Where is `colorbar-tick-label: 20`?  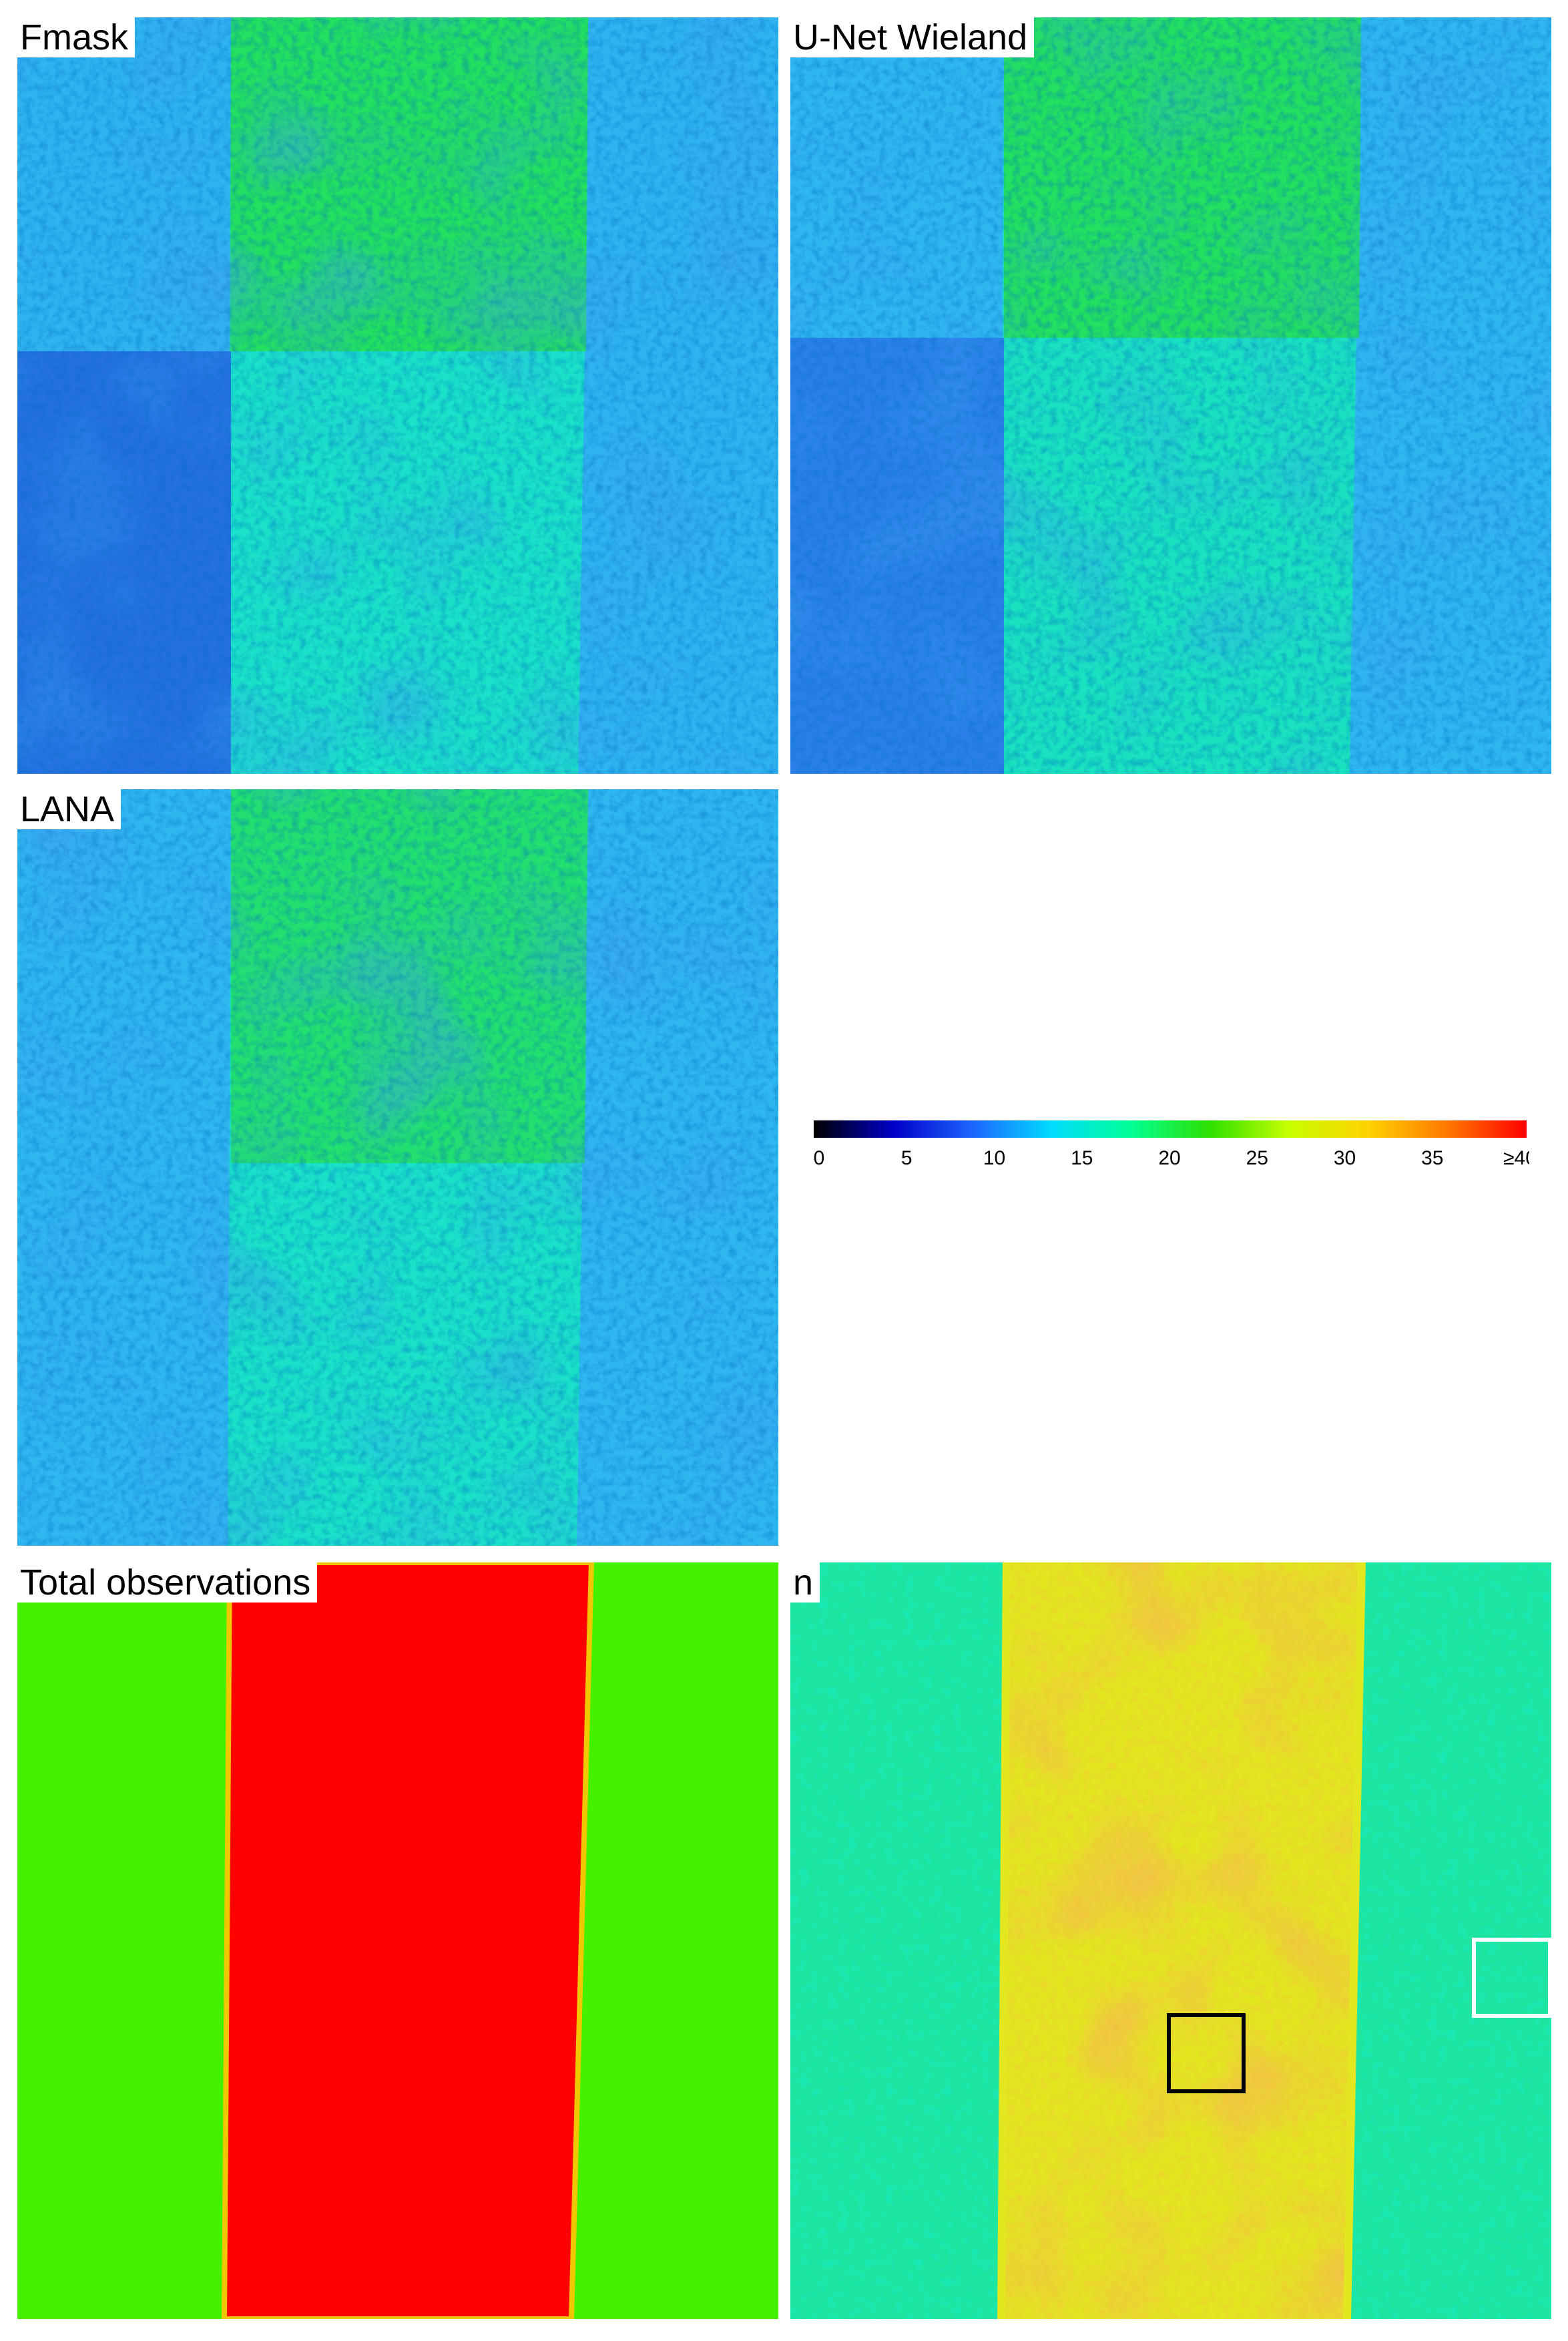 colorbar-tick-label: 20 is located at coordinates (1169, 1158).